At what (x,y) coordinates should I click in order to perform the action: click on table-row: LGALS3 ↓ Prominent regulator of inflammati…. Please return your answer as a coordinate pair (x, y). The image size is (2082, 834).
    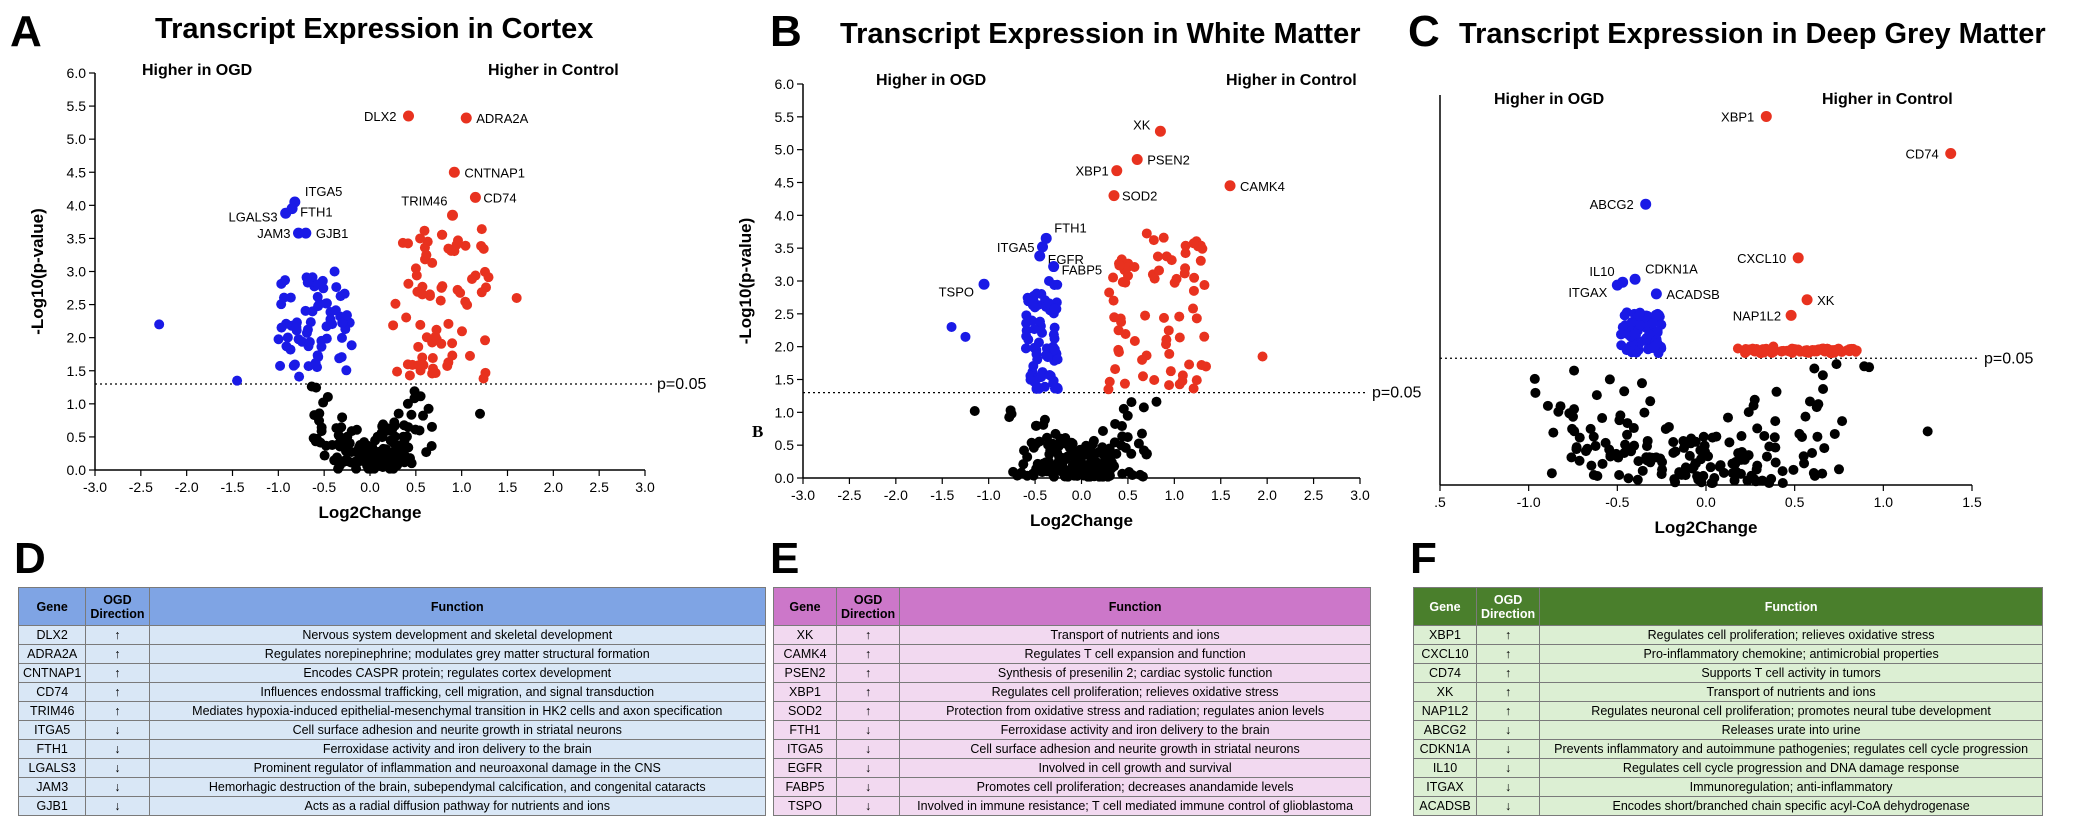
    Looking at the image, I should click on (392, 768).